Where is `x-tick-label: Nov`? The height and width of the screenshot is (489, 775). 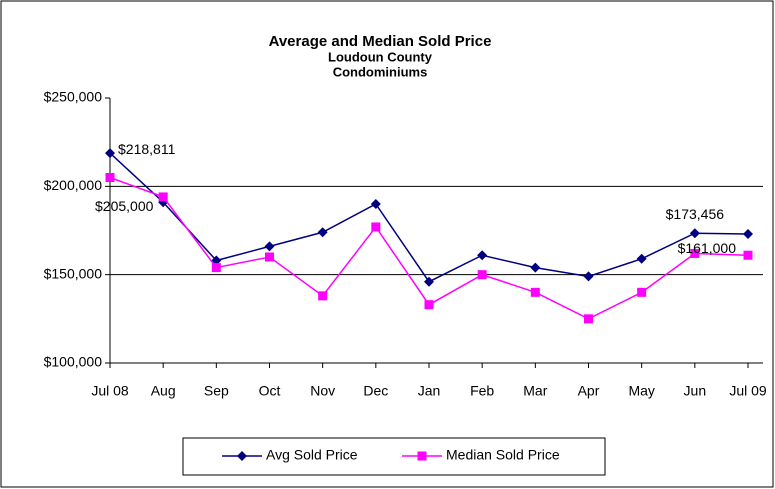 x-tick-label: Nov is located at coordinates (322, 391).